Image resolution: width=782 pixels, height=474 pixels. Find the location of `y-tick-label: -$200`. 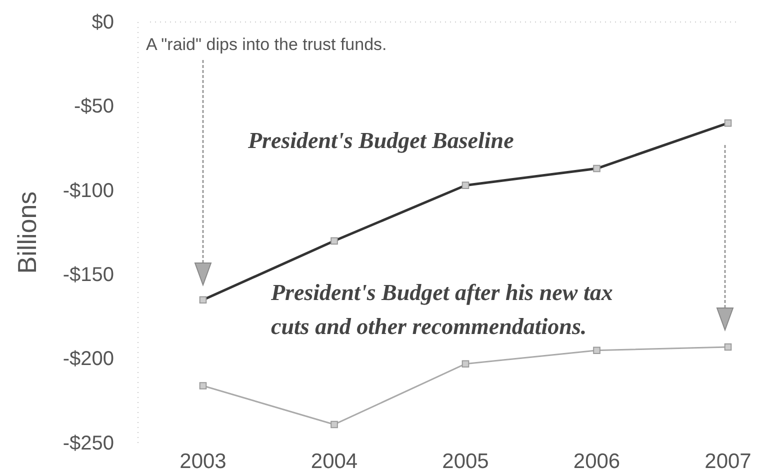

y-tick-label: -$200 is located at coordinates (88, 359).